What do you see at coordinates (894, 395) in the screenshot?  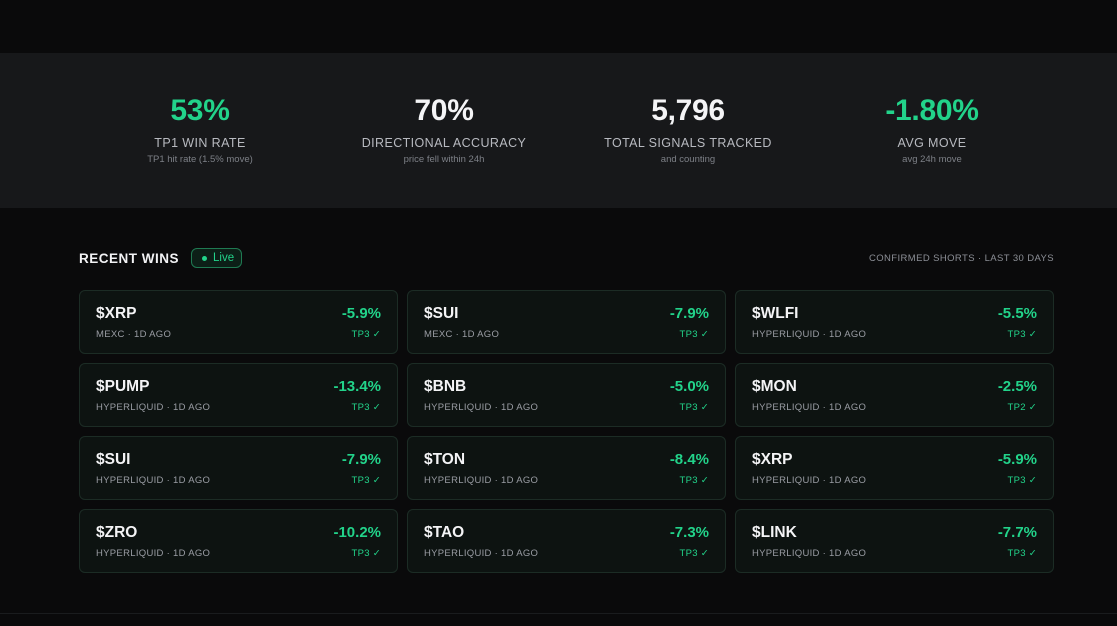 I see `win-card: $MON HYPERLIQUID · 1D AGO -2.5% TP2 ✓` at bounding box center [894, 395].